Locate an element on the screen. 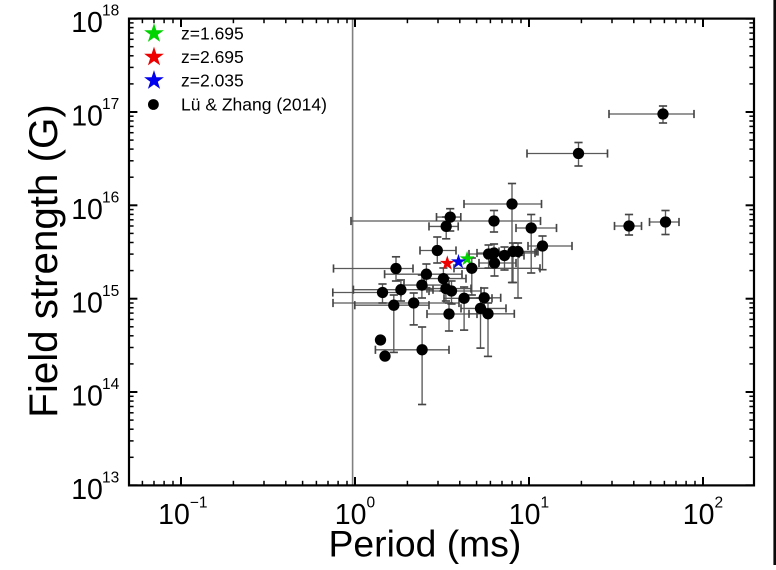  svg-text: z=2.035 is located at coordinates (212, 81).